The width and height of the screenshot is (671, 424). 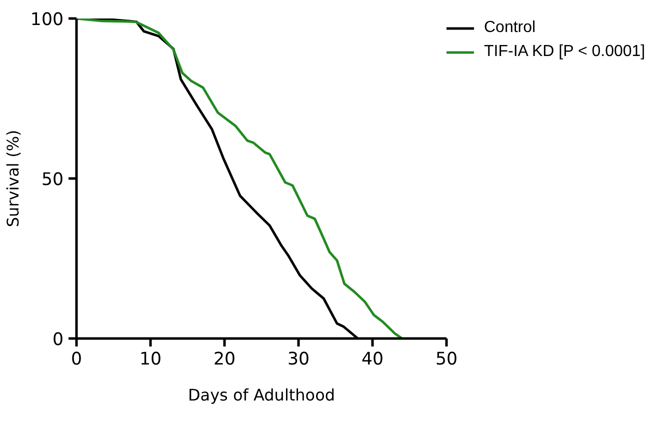 What do you see at coordinates (52, 180) in the screenshot?
I see `y-tick-label: 50` at bounding box center [52, 180].